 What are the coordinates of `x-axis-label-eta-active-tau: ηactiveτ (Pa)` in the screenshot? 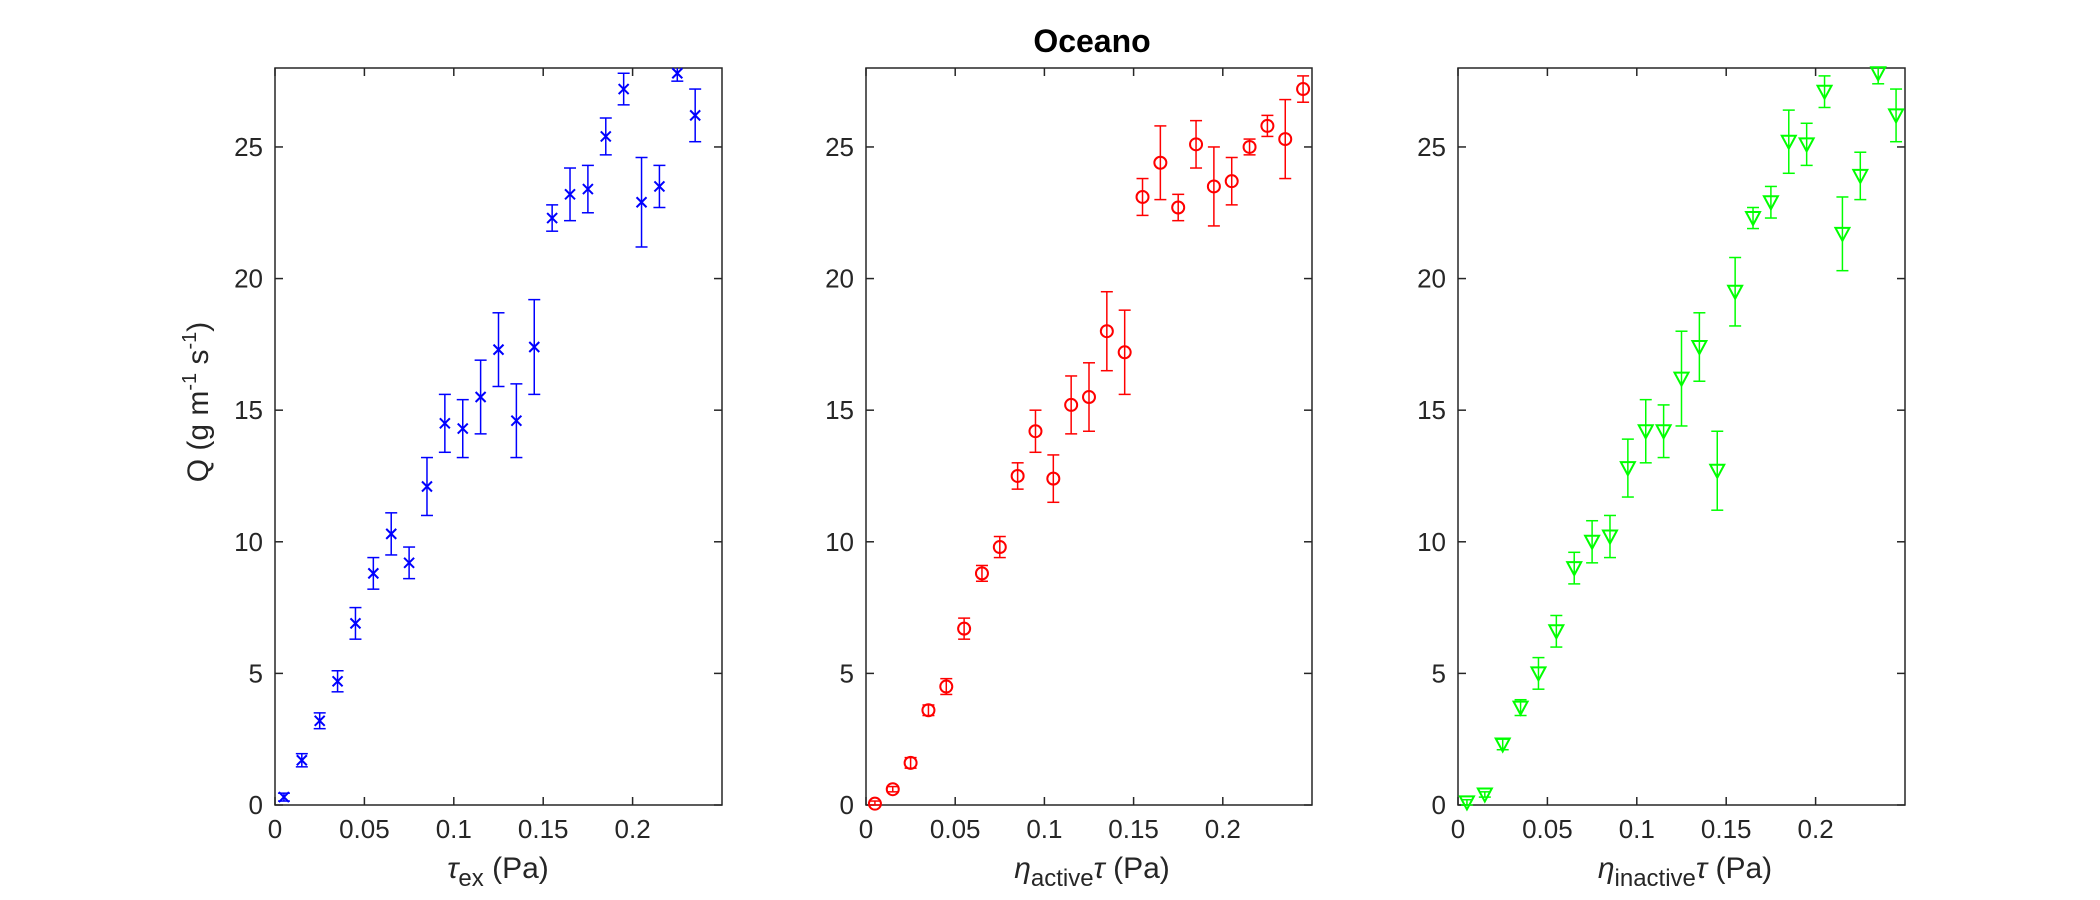 It's located at (1092, 872).